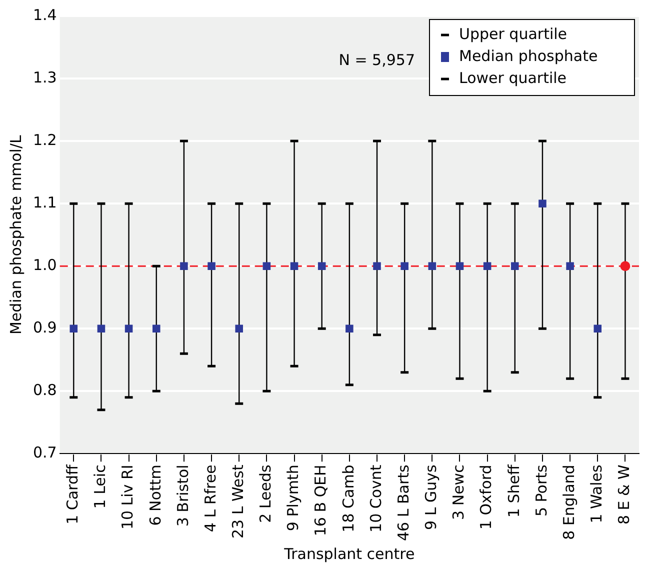 The width and height of the screenshot is (647, 570). Describe the element at coordinates (127, 497) in the screenshot. I see `x-tick-label: 10 Liv RI` at that location.